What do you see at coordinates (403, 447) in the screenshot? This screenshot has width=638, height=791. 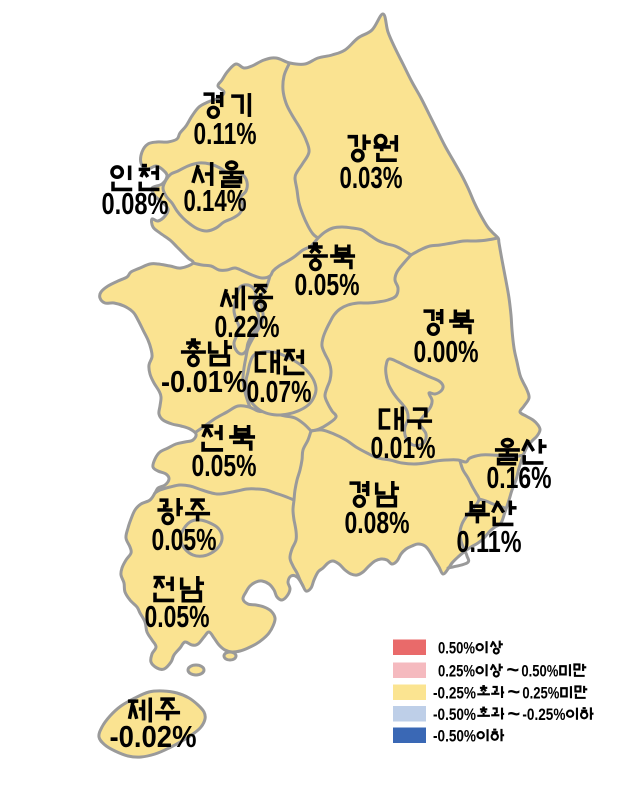 I see `svg-text: 0.01%` at bounding box center [403, 447].